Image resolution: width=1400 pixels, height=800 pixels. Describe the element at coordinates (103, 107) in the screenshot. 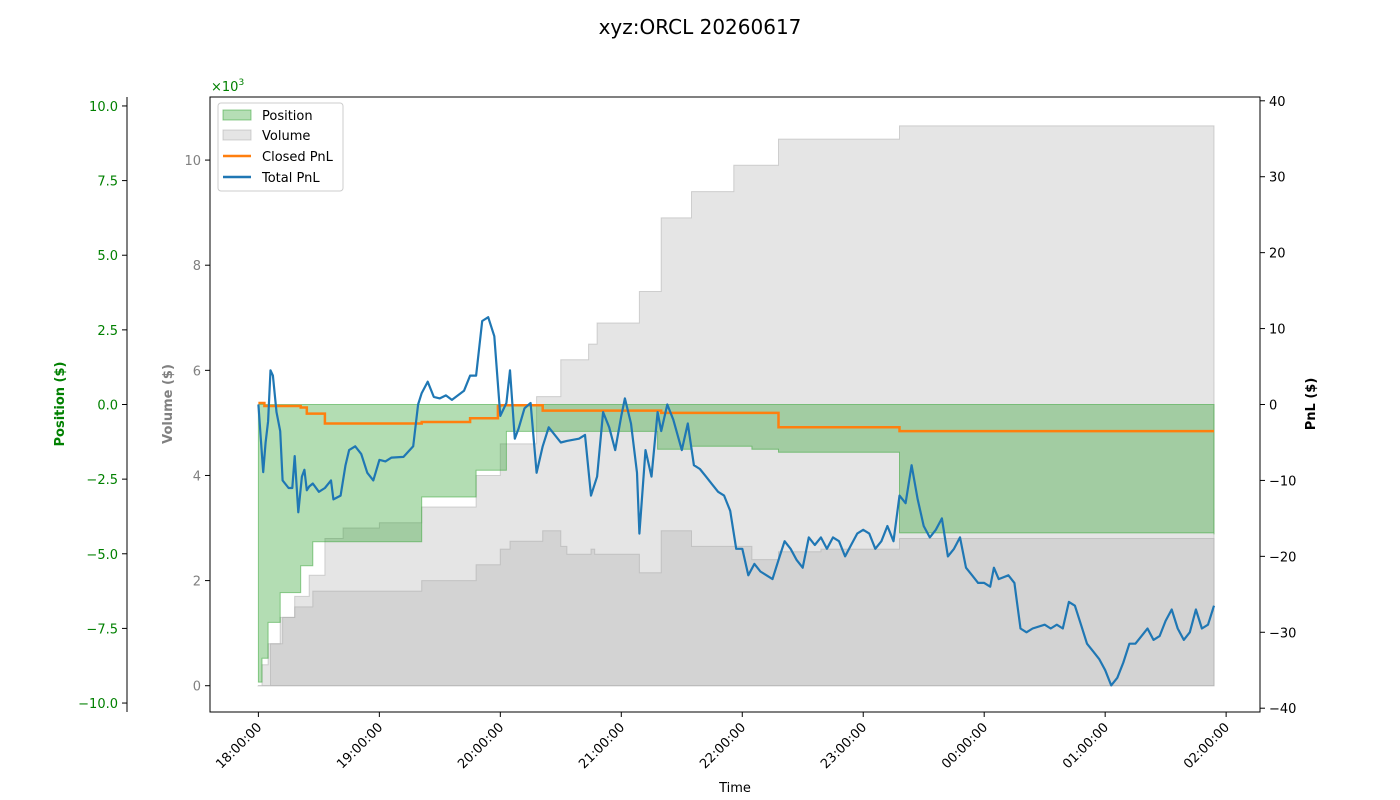

I see `position-tick-label: 10.0` at that location.